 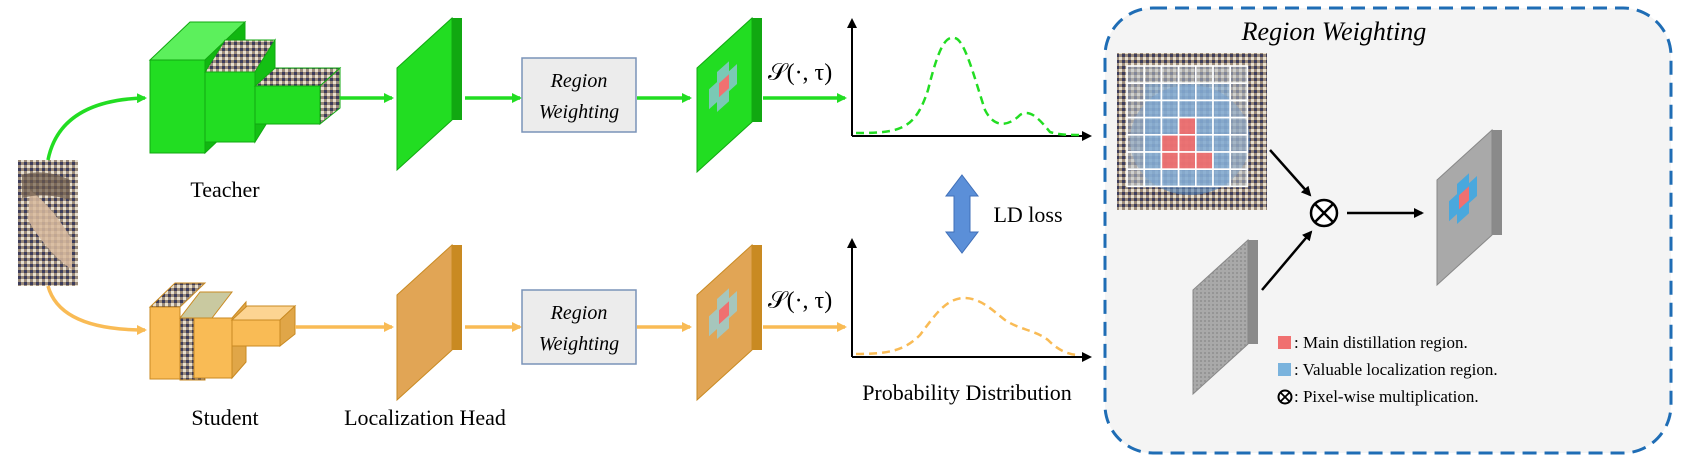 What do you see at coordinates (245, 87) in the screenshot?
I see `teacher-backbone` at bounding box center [245, 87].